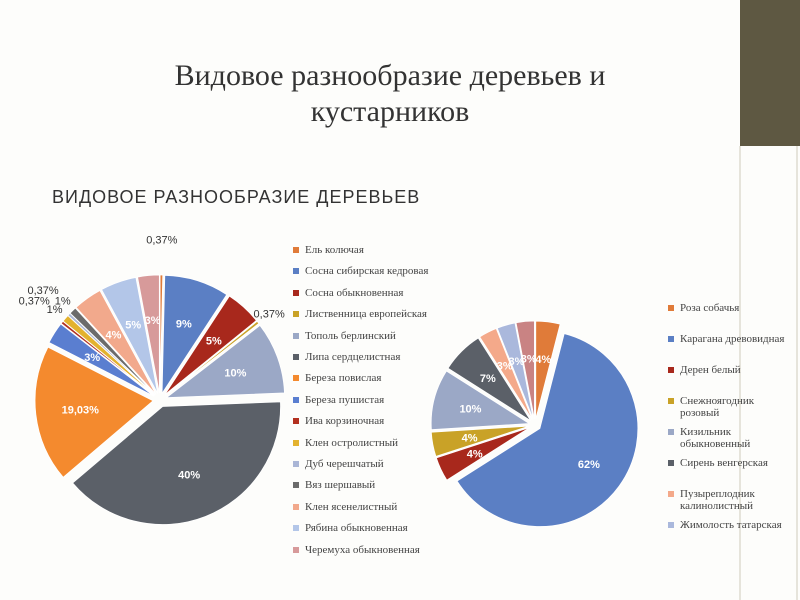 Image resolution: width=800 pixels, height=600 pixels. What do you see at coordinates (715, 438) in the screenshot?
I see `legend-label: Кизильник обыкновенный` at bounding box center [715, 438].